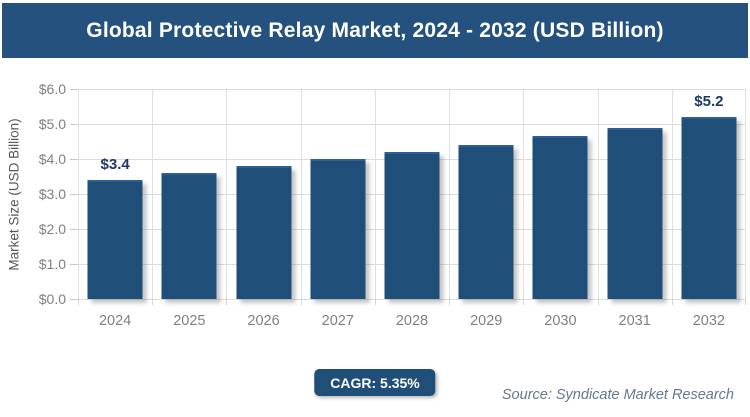 Image resolution: width=750 pixels, height=417 pixels. I want to click on bar-2029, so click(486, 222).